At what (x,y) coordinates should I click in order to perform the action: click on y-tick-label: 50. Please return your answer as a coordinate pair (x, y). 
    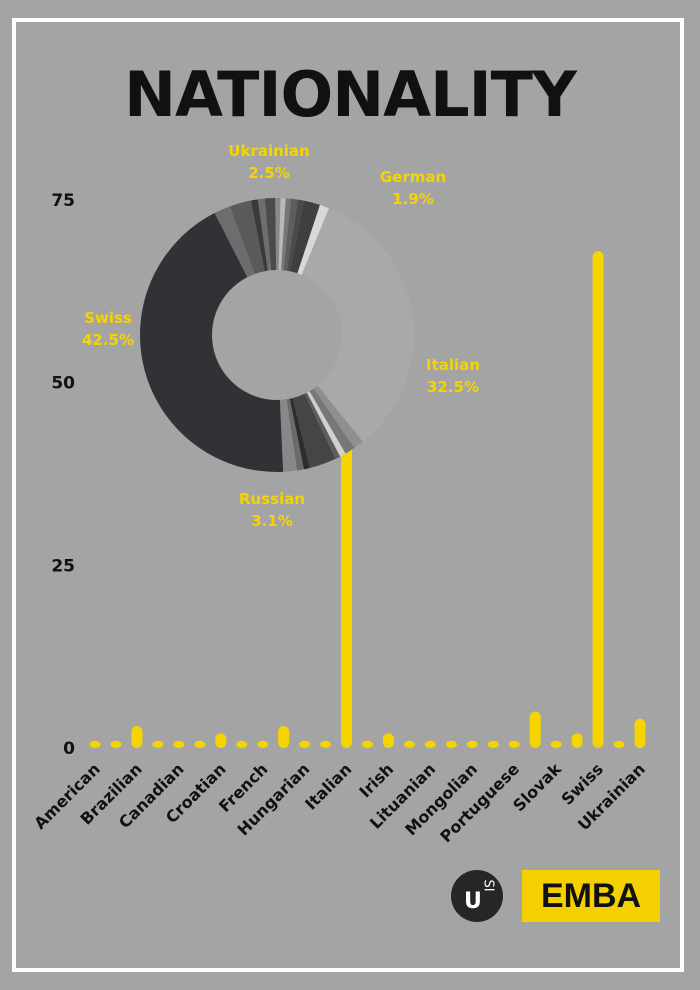
    Looking at the image, I should click on (63, 384).